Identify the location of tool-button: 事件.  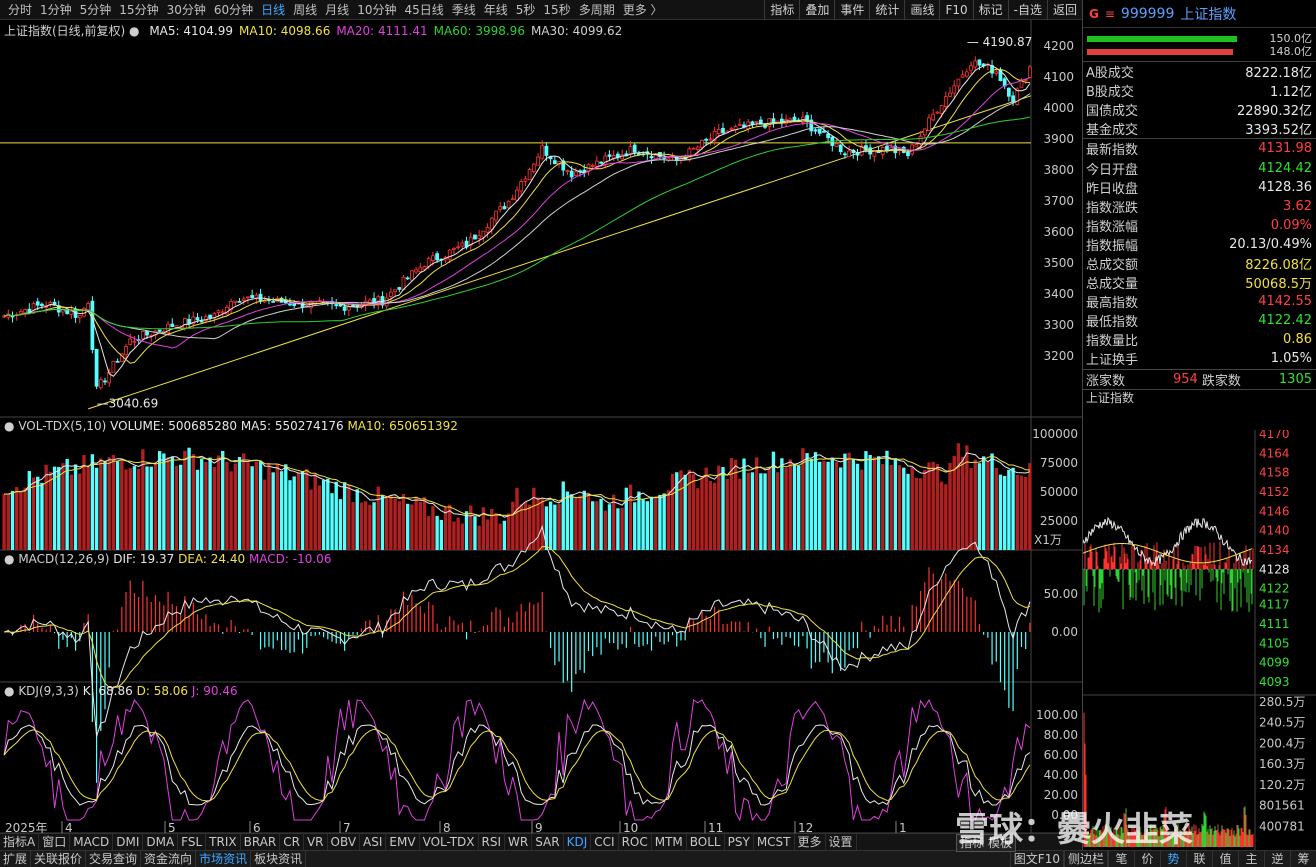
(851, 10).